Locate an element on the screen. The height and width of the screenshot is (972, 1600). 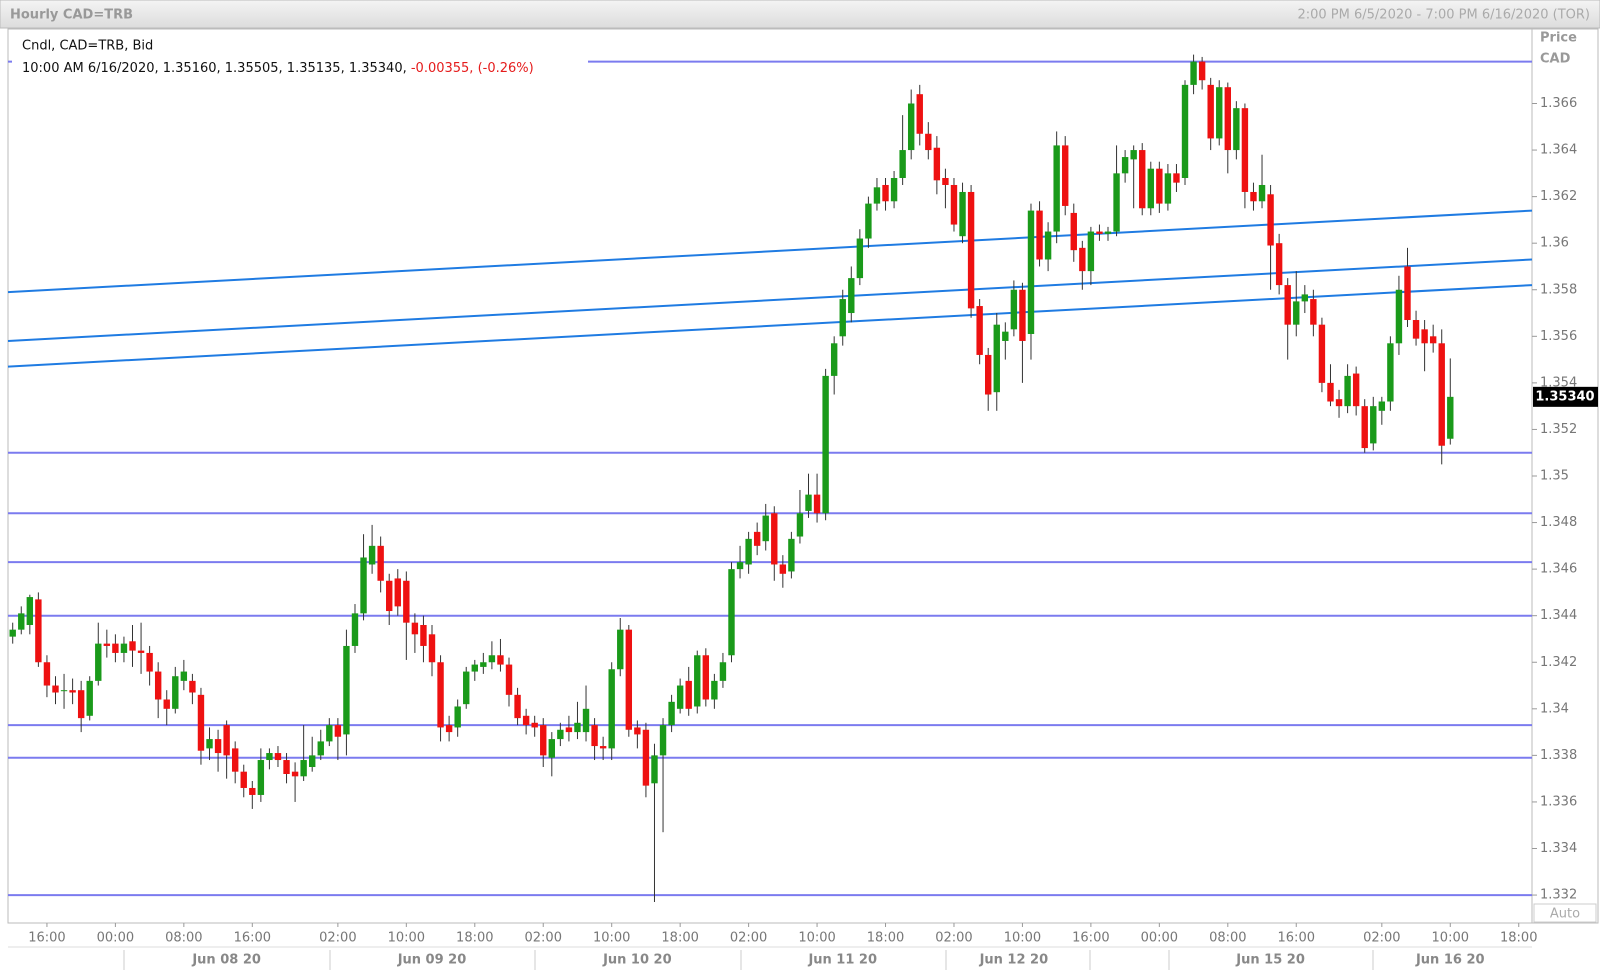
x-tick-label: 16:00 is located at coordinates (1090, 938).